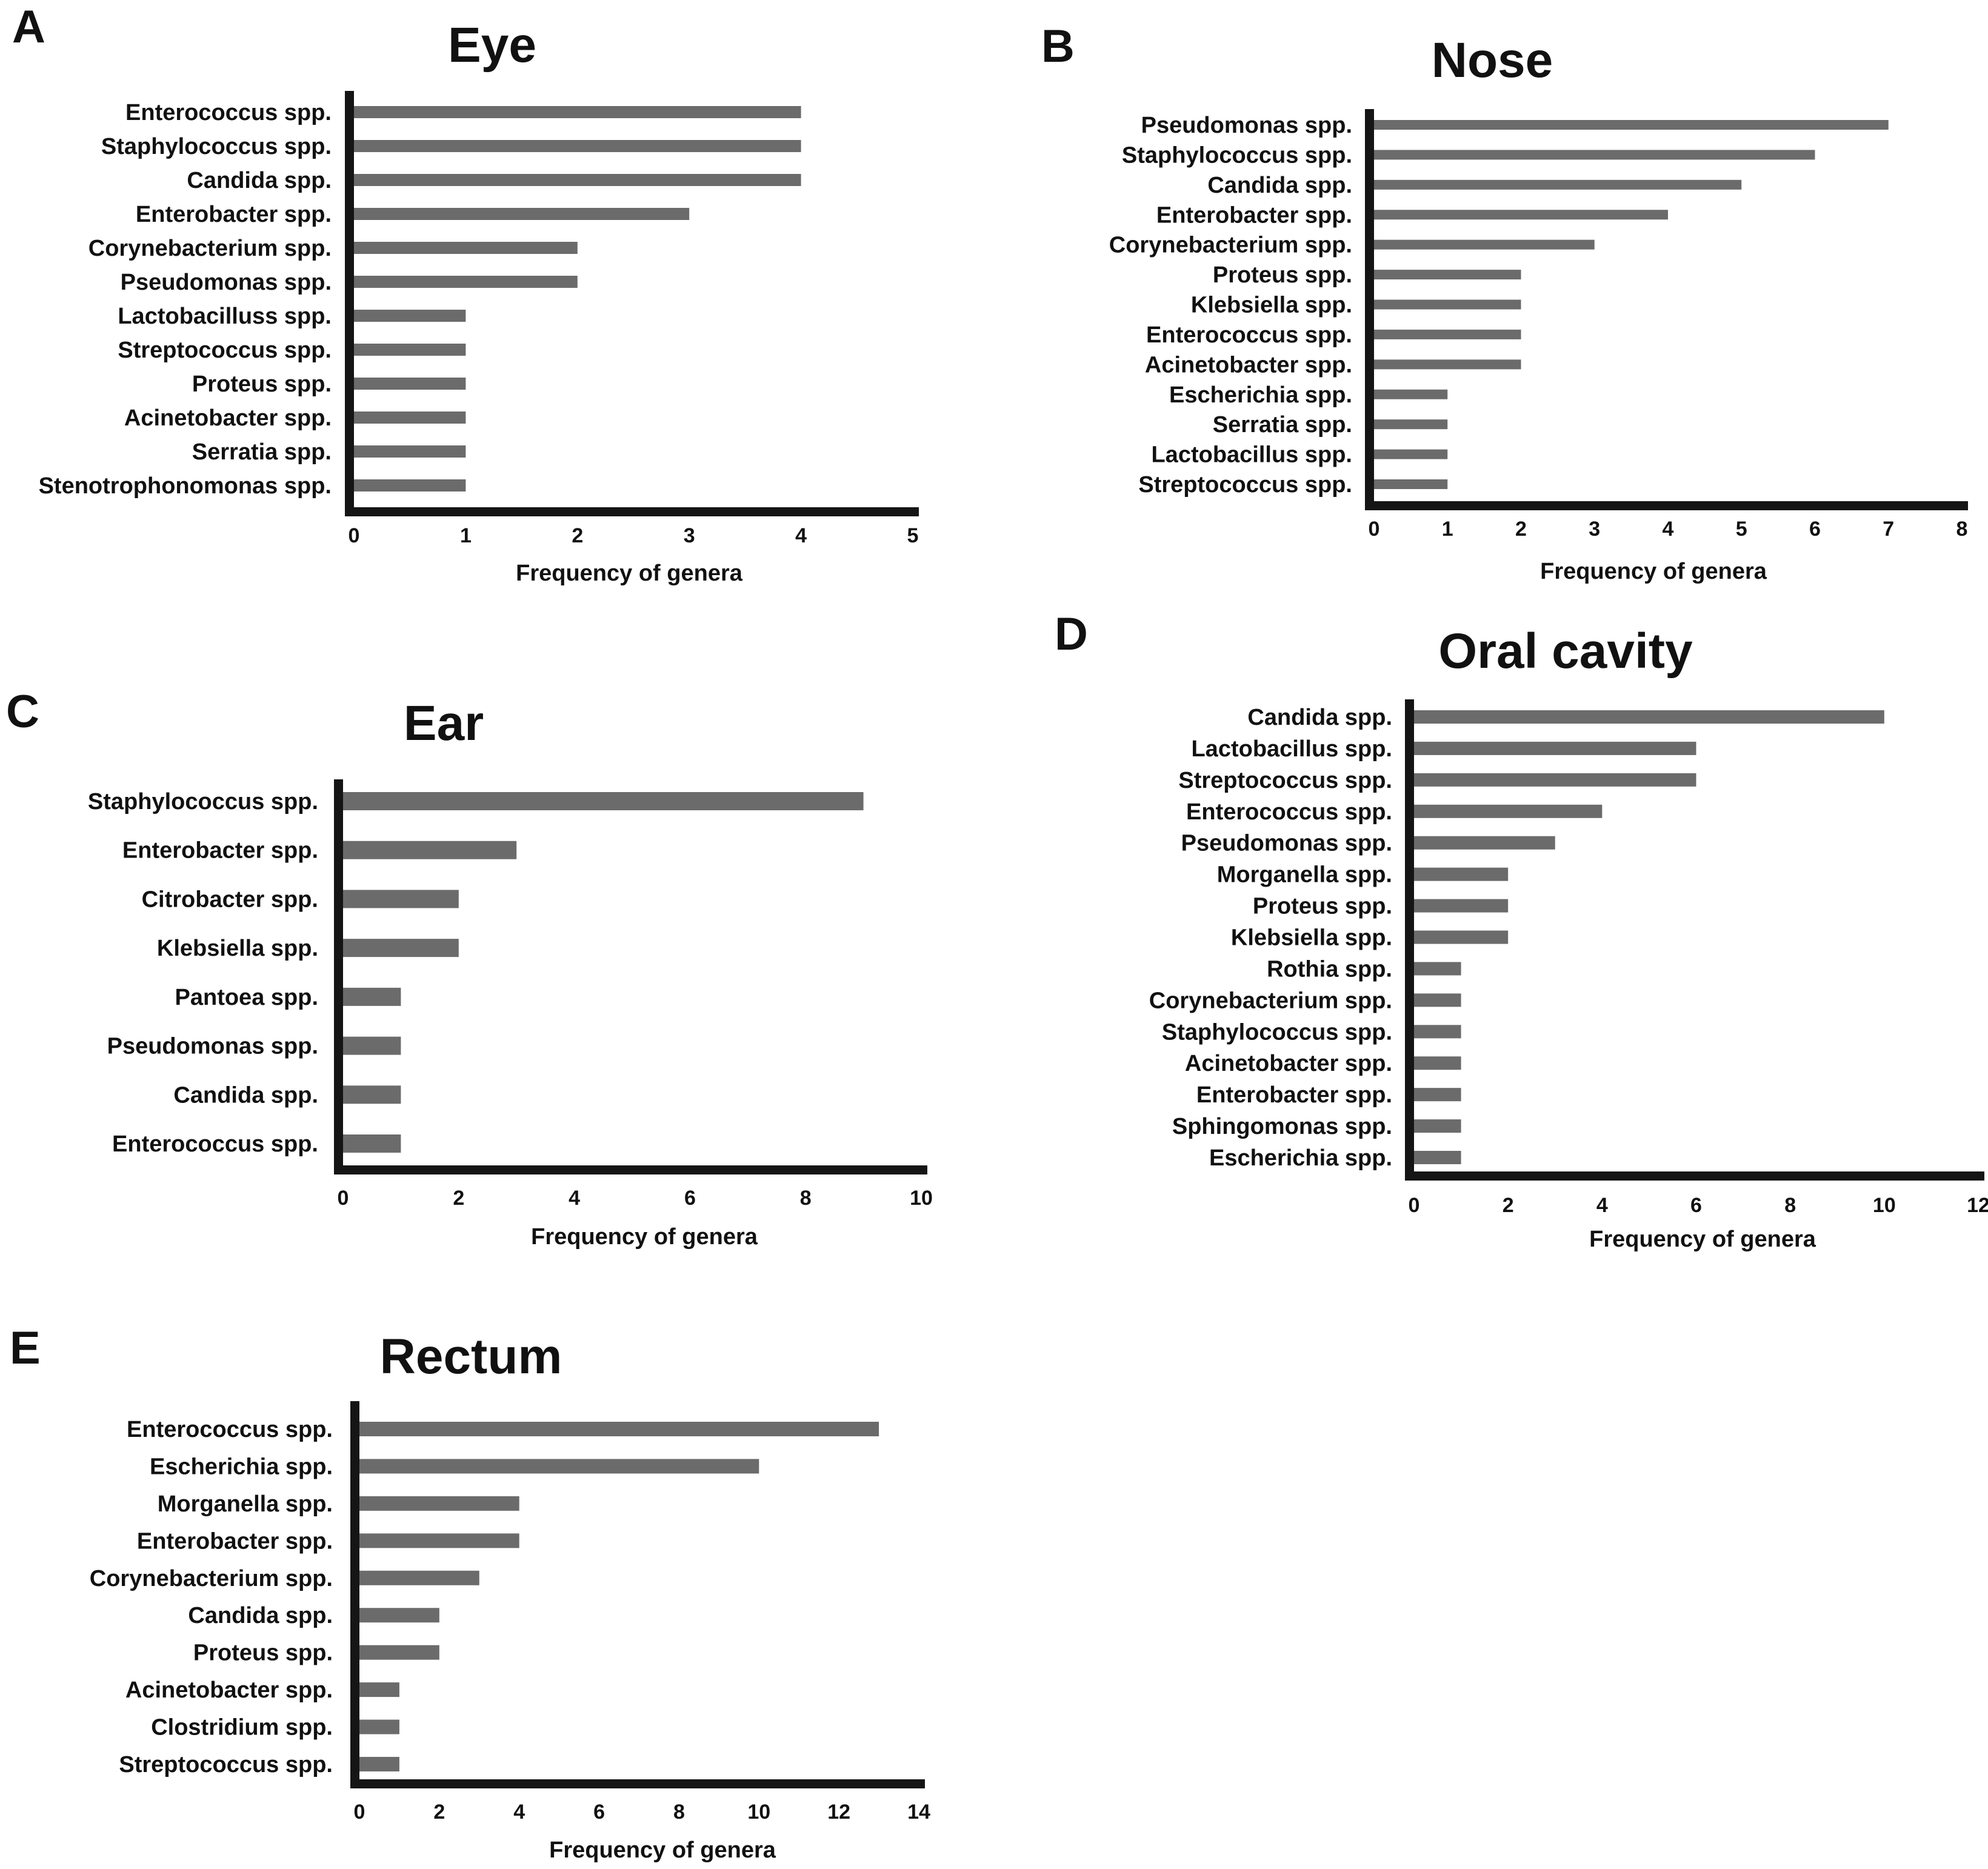  What do you see at coordinates (1565, 651) in the screenshot?
I see `chart-title-d: Oral cavity` at bounding box center [1565, 651].